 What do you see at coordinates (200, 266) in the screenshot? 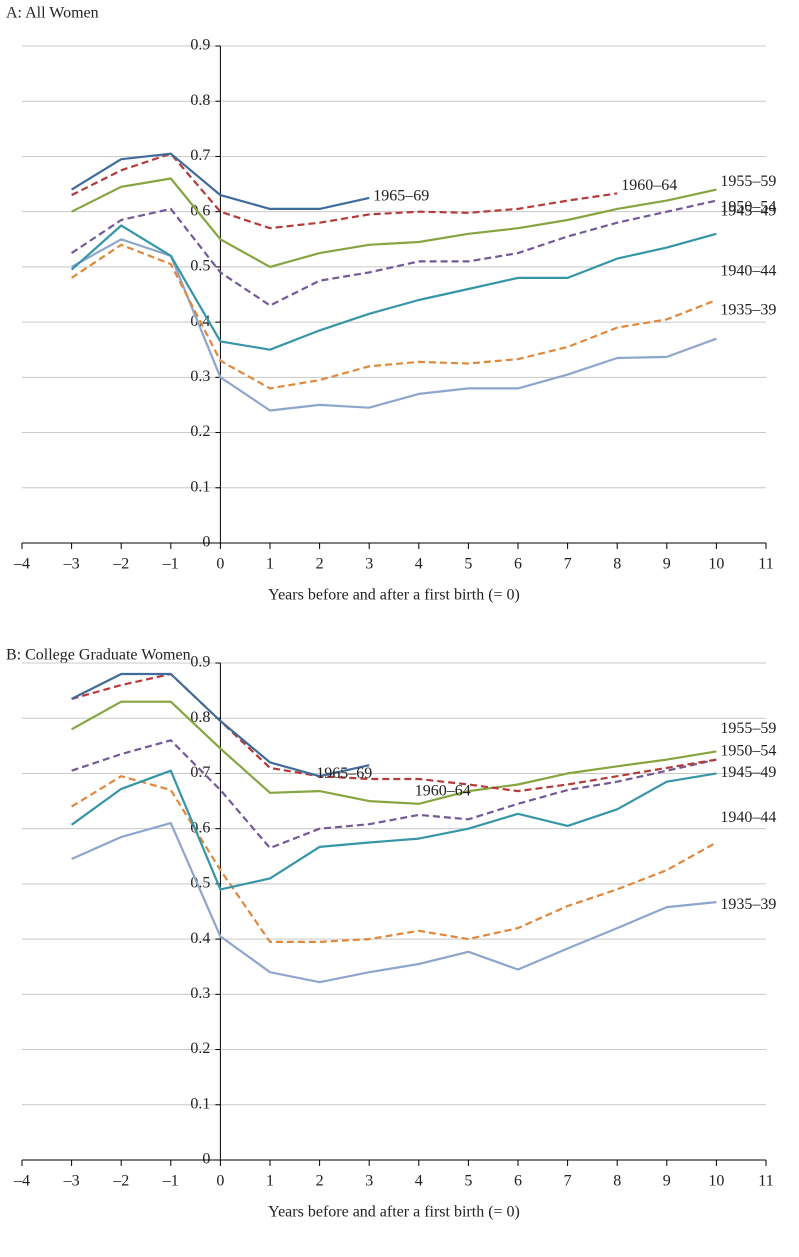
I see `y-tick-label: 0.5` at bounding box center [200, 266].